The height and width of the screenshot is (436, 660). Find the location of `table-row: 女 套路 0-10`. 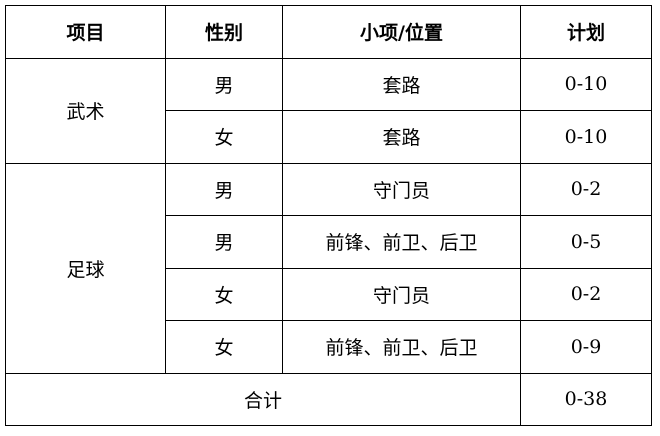

table-row: 女 套路 0-10 is located at coordinates (329, 137).